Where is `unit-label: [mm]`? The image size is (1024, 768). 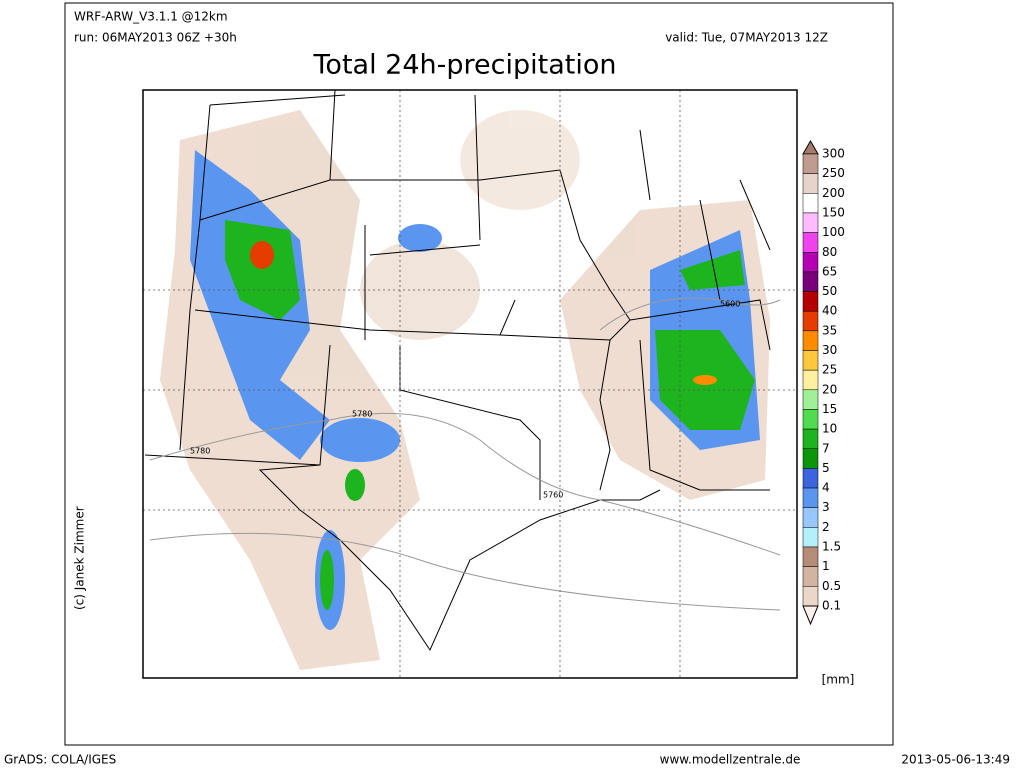 unit-label: [mm] is located at coordinates (838, 680).